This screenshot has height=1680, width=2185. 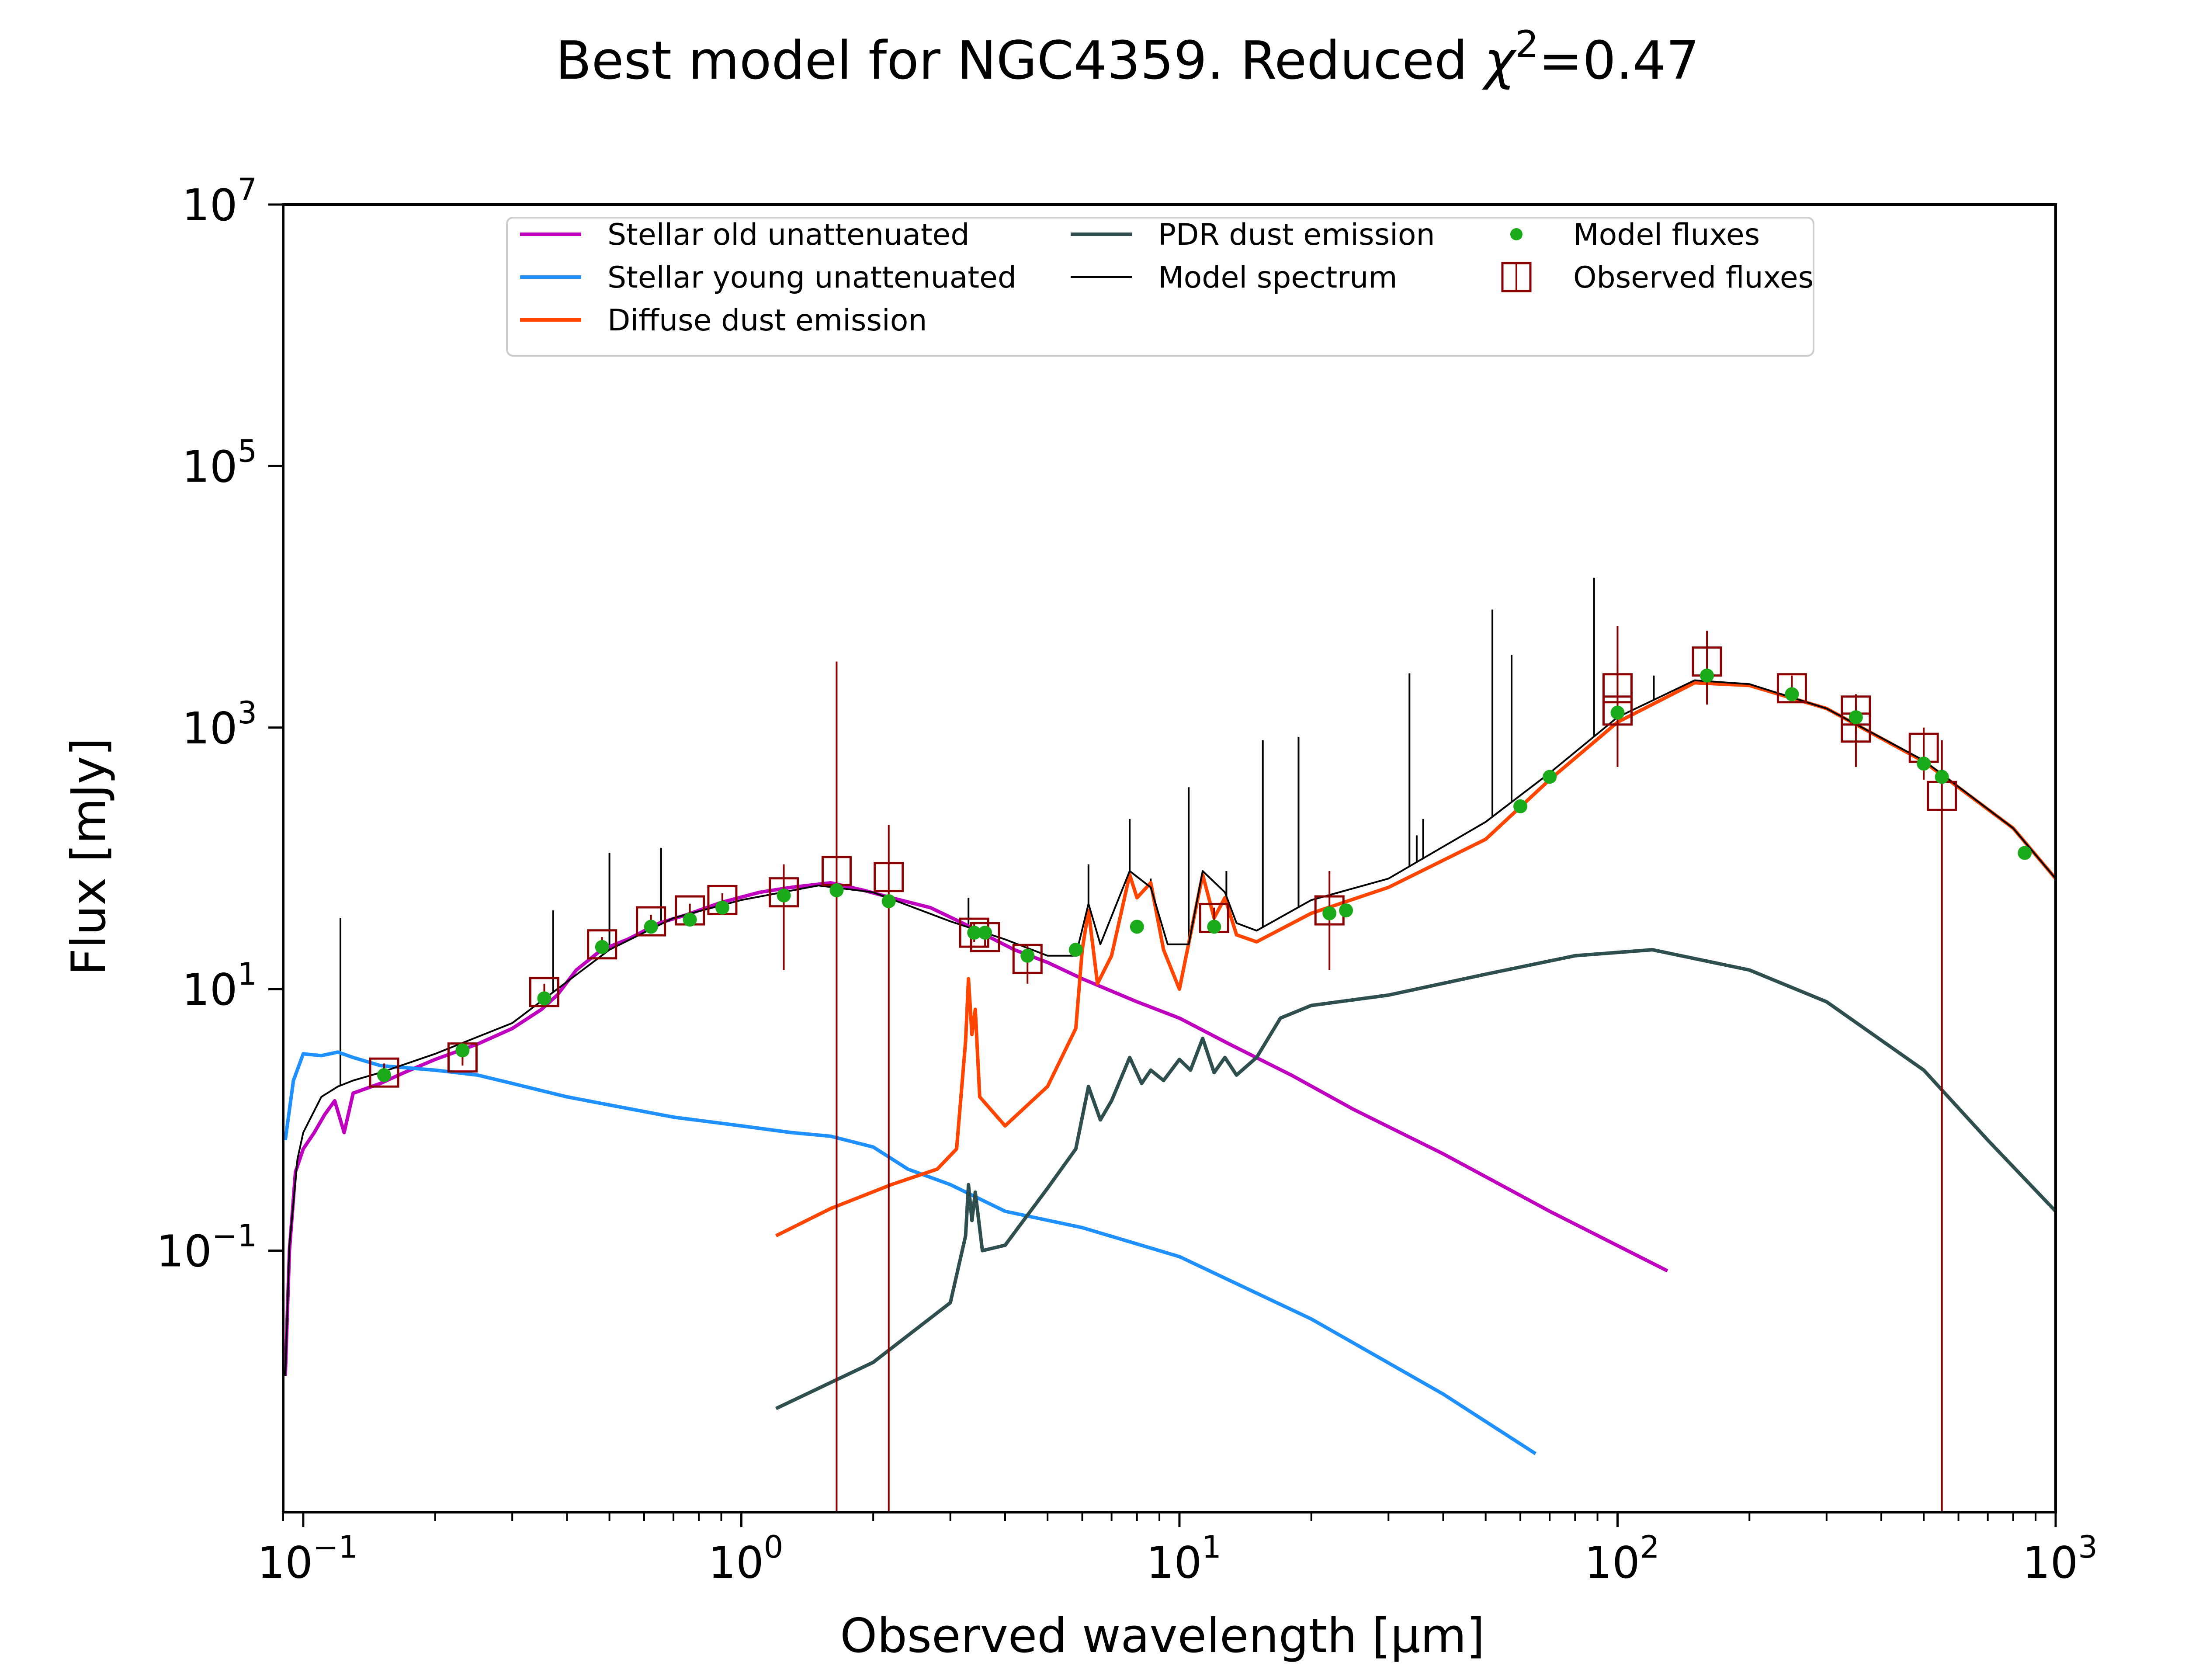 I want to click on legend-label: Model spectrum, so click(x=1278, y=277).